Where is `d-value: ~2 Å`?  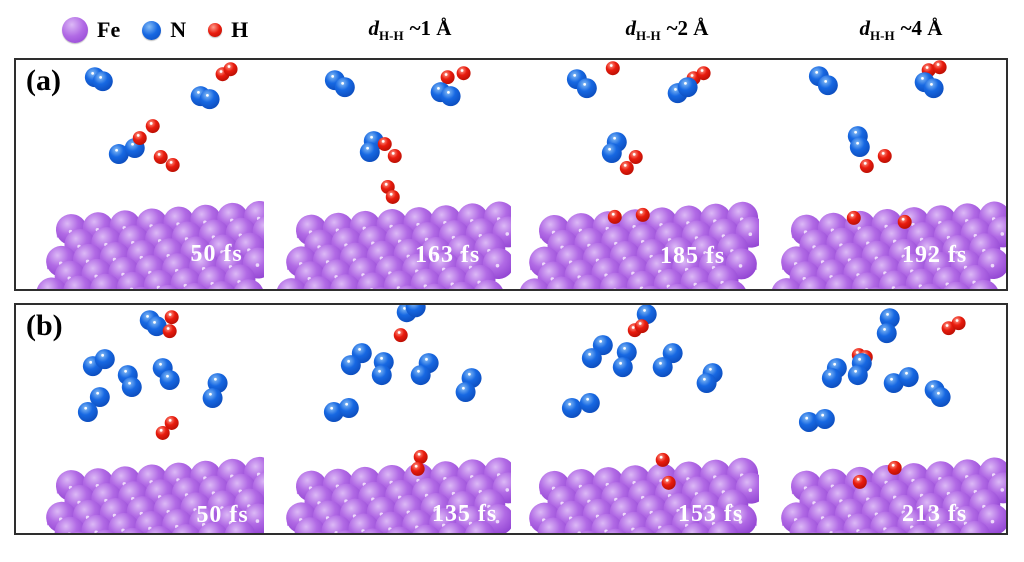 d-value: ~2 Å is located at coordinates (687, 28).